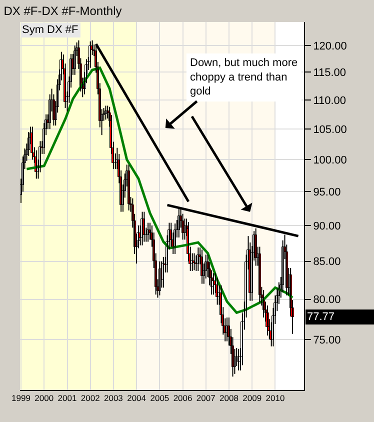  What do you see at coordinates (160, 398) in the screenshot?
I see `x-tick-label: 2005` at bounding box center [160, 398].